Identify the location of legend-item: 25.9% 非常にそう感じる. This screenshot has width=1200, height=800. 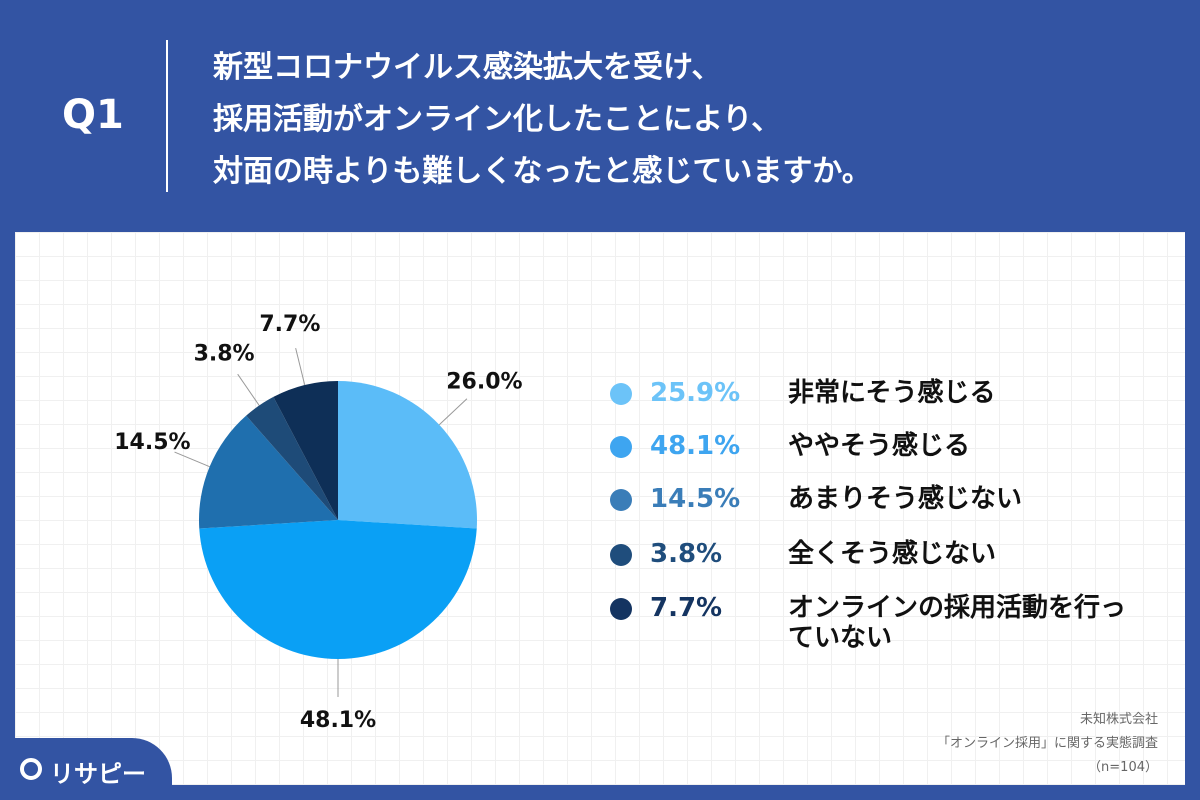
(880, 393).